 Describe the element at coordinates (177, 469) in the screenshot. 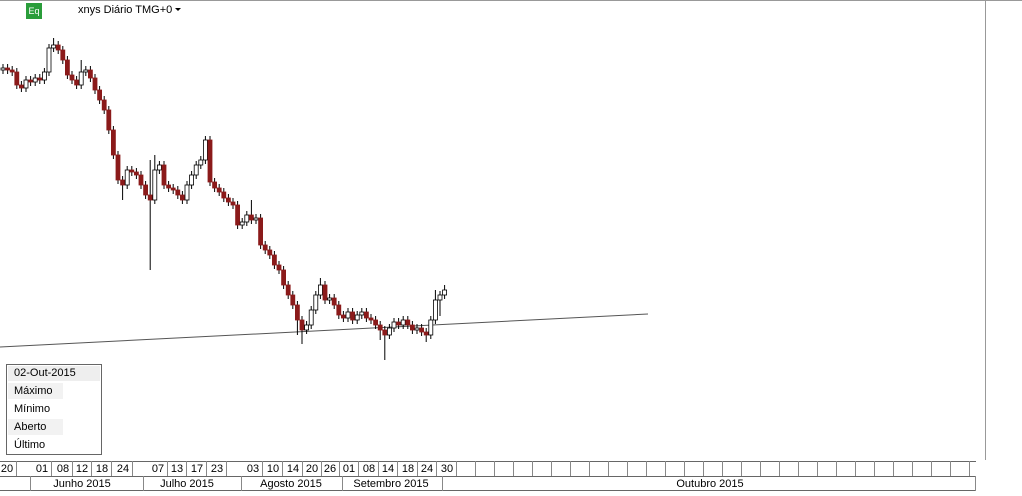

I see `day-label: 13` at that location.